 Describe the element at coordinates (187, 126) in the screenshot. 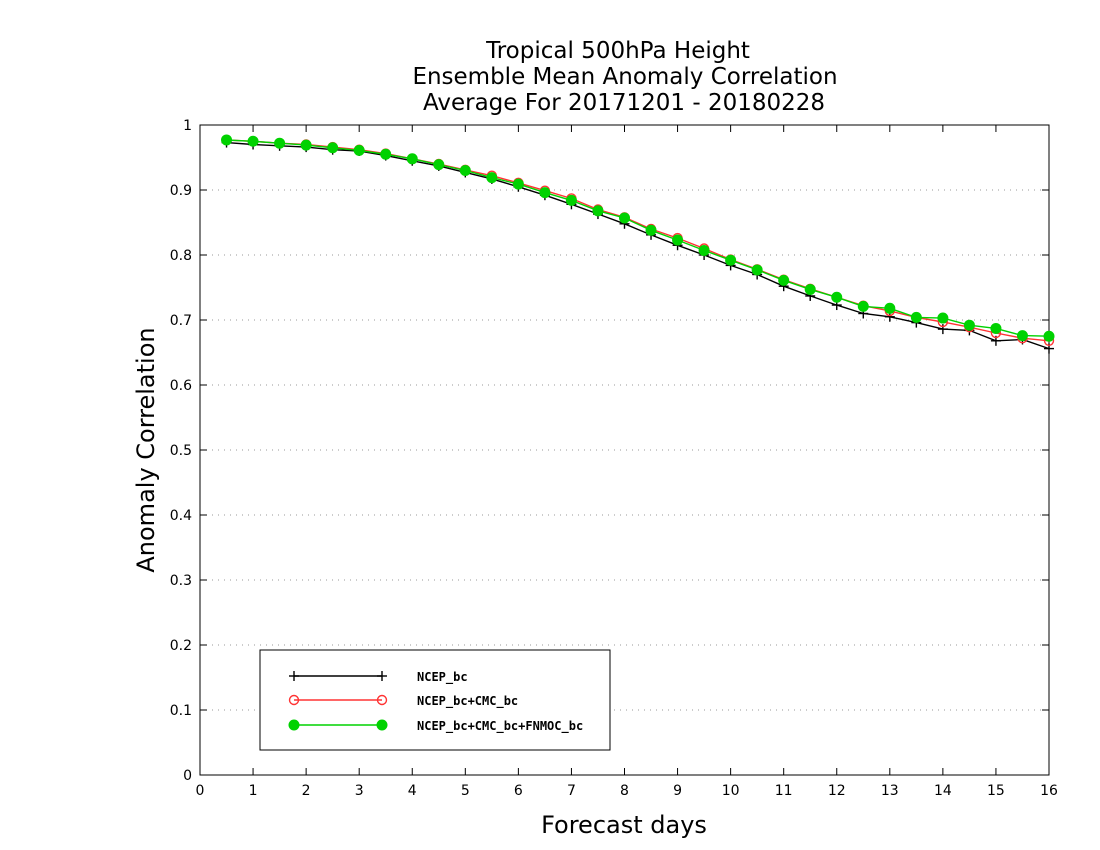

I see `y-tick-label: 1` at that location.